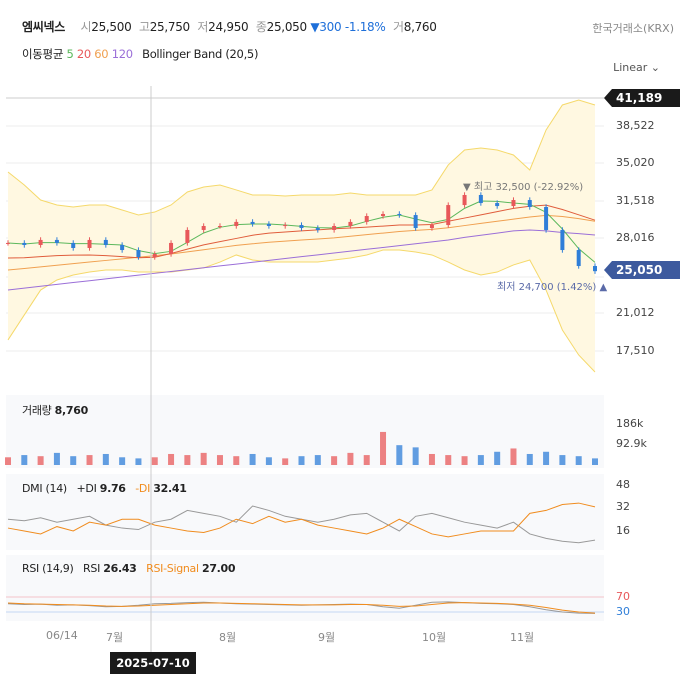  Describe the element at coordinates (630, 423) in the screenshot. I see `y-tick: 186k` at that location.